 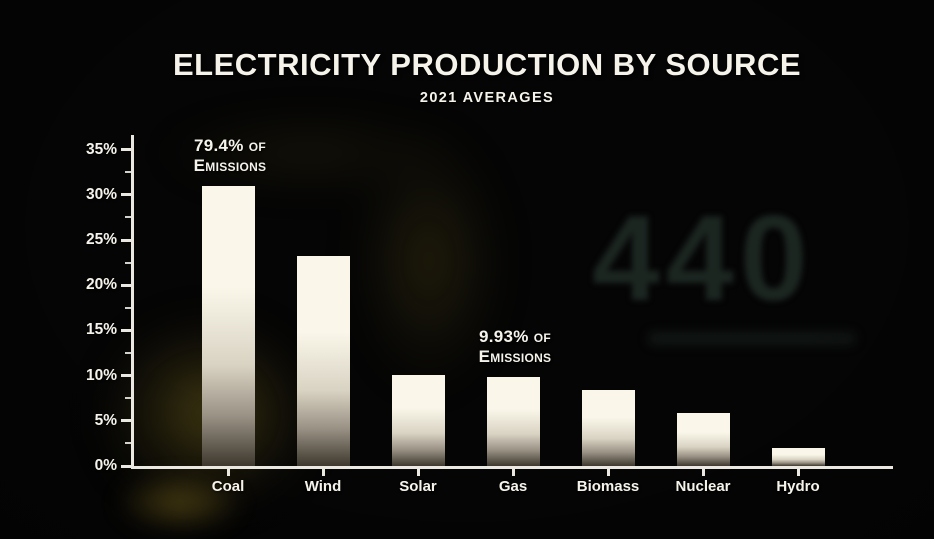 What do you see at coordinates (105, 465) in the screenshot?
I see `y-axis-tick-label: 0%` at bounding box center [105, 465].